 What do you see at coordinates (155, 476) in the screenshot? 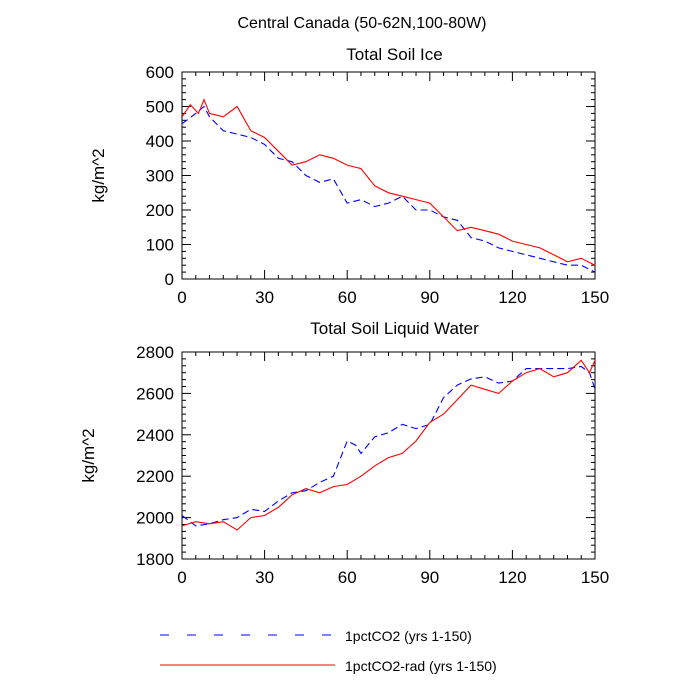
I see `y-tick-label: 2200` at bounding box center [155, 476].